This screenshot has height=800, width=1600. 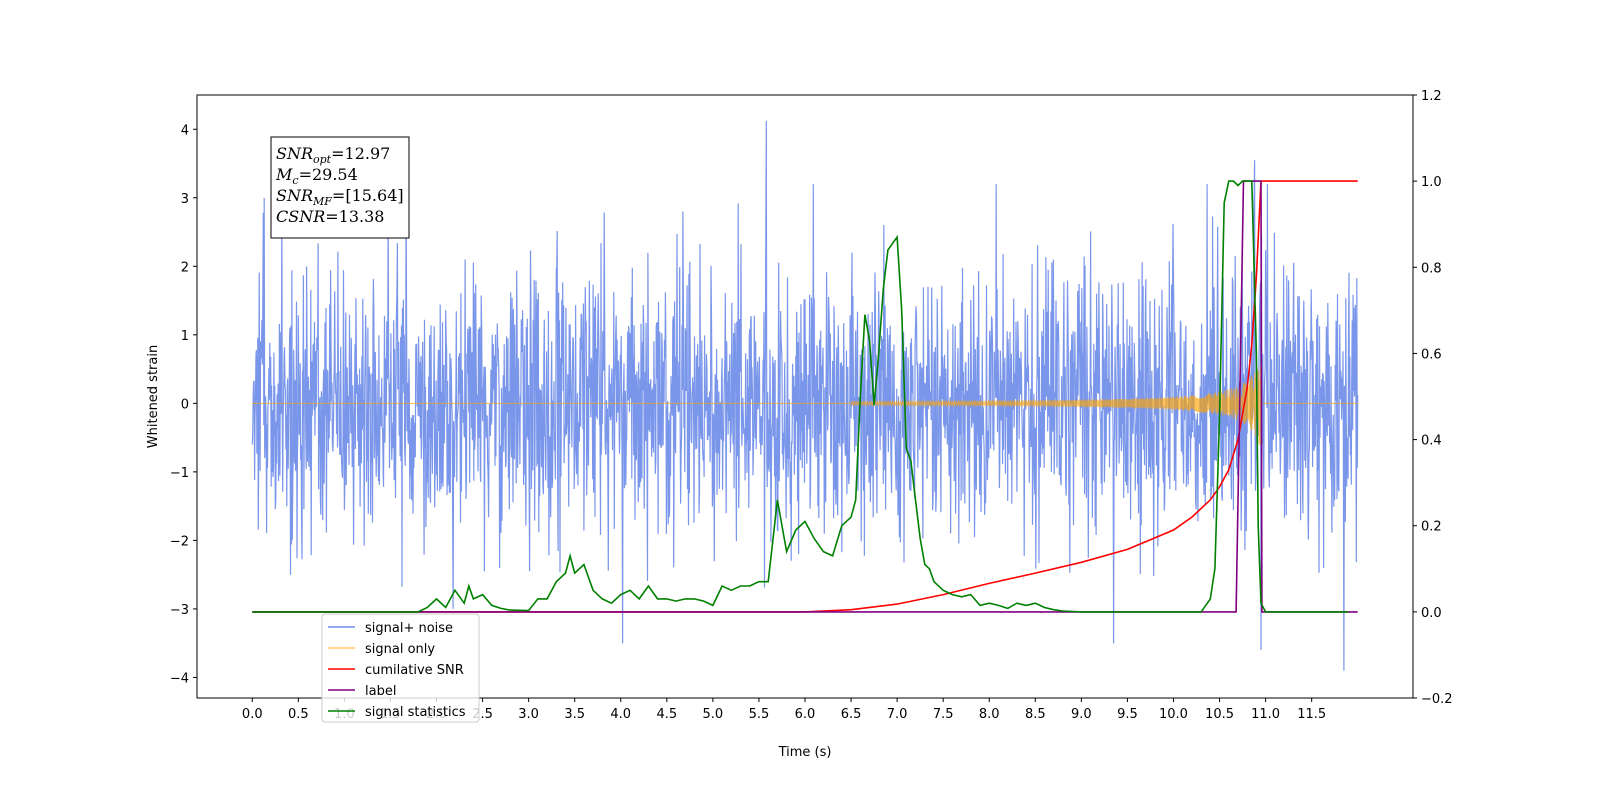 I want to click on y2-tick-label: 1.0, so click(x=1431, y=182).